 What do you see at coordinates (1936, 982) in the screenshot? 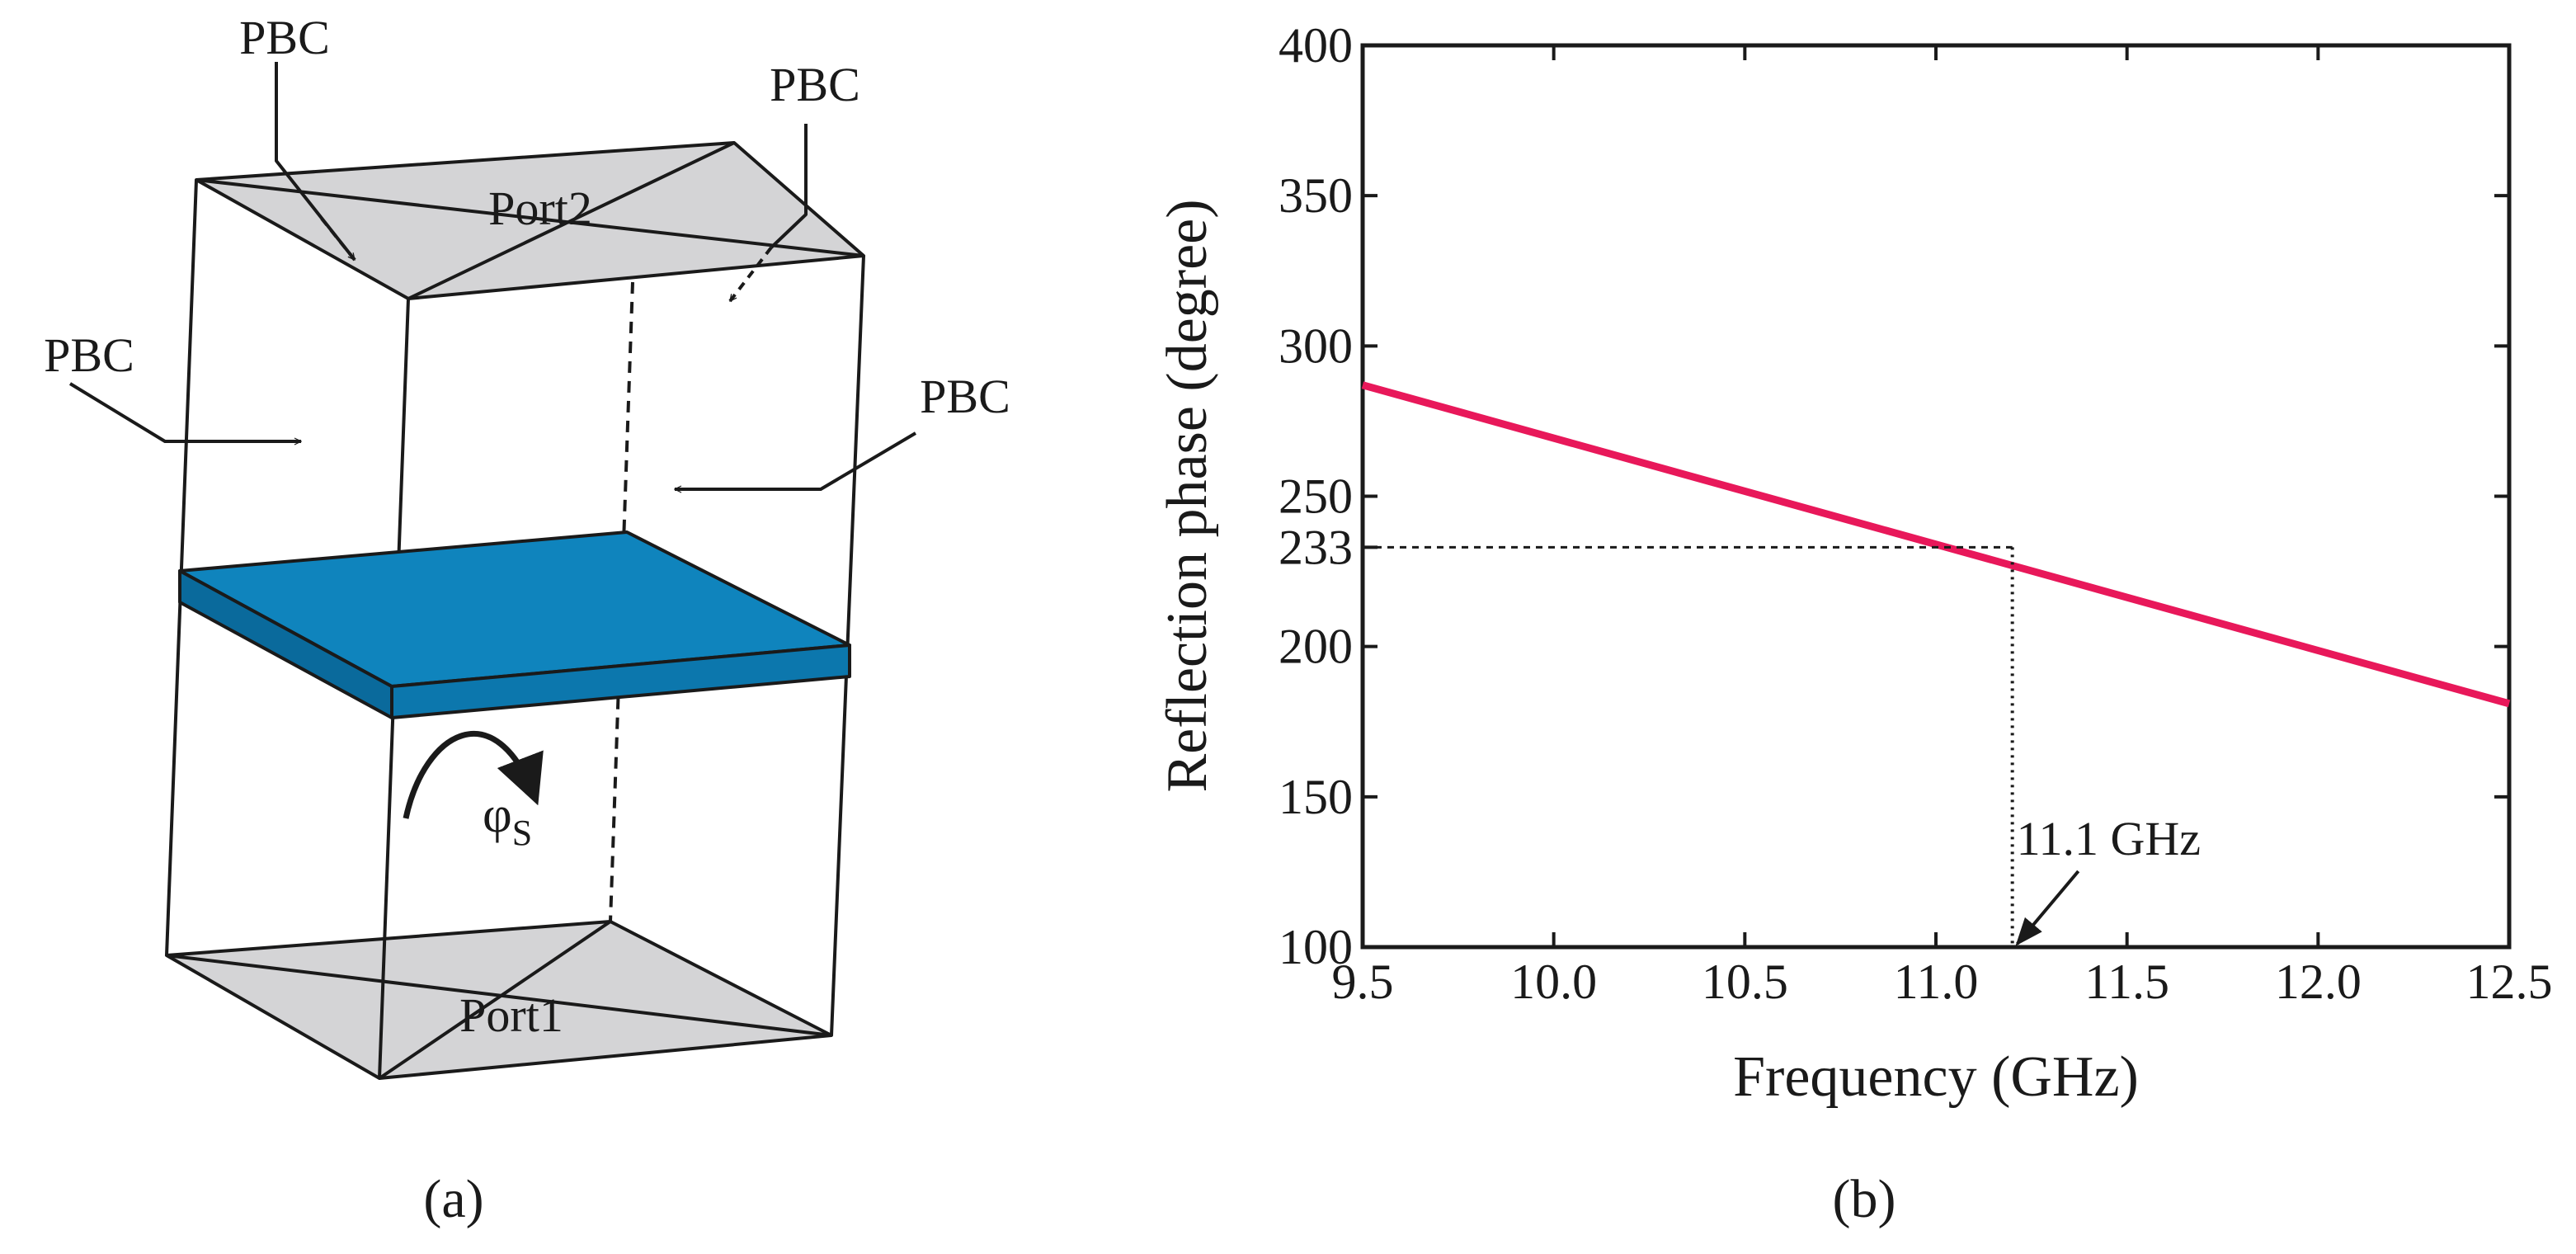
I see `x-tick-label: 11.0` at bounding box center [1936, 982].